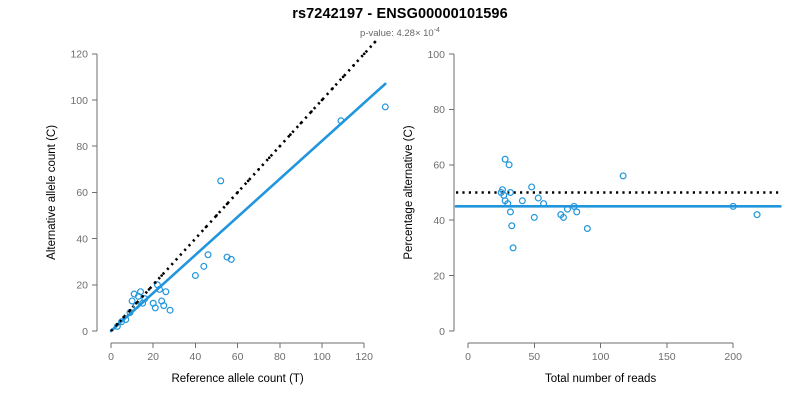 The image size is (800, 400). I want to click on x-tick-label: 50, so click(534, 357).